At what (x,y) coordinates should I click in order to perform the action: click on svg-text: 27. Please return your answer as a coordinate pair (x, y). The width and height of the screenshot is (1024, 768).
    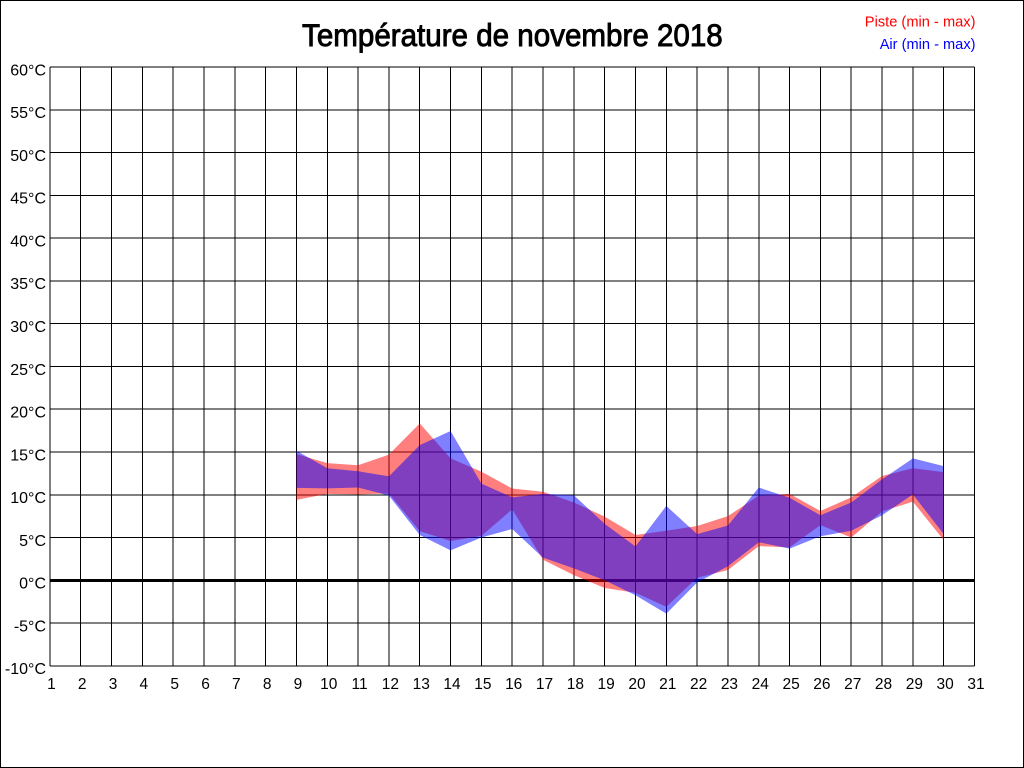
    Looking at the image, I should click on (852, 684).